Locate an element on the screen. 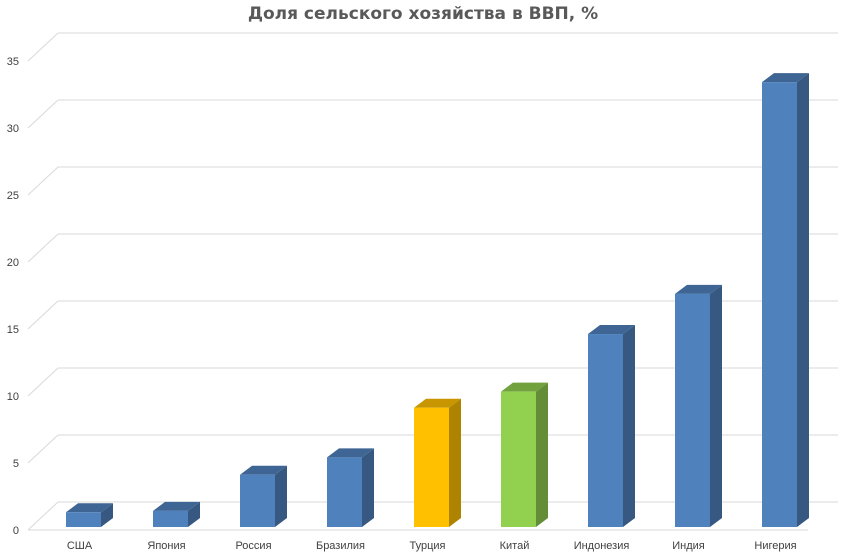  chart-title: Доля сельского хозяйства в ВВП, % is located at coordinates (423, 14).